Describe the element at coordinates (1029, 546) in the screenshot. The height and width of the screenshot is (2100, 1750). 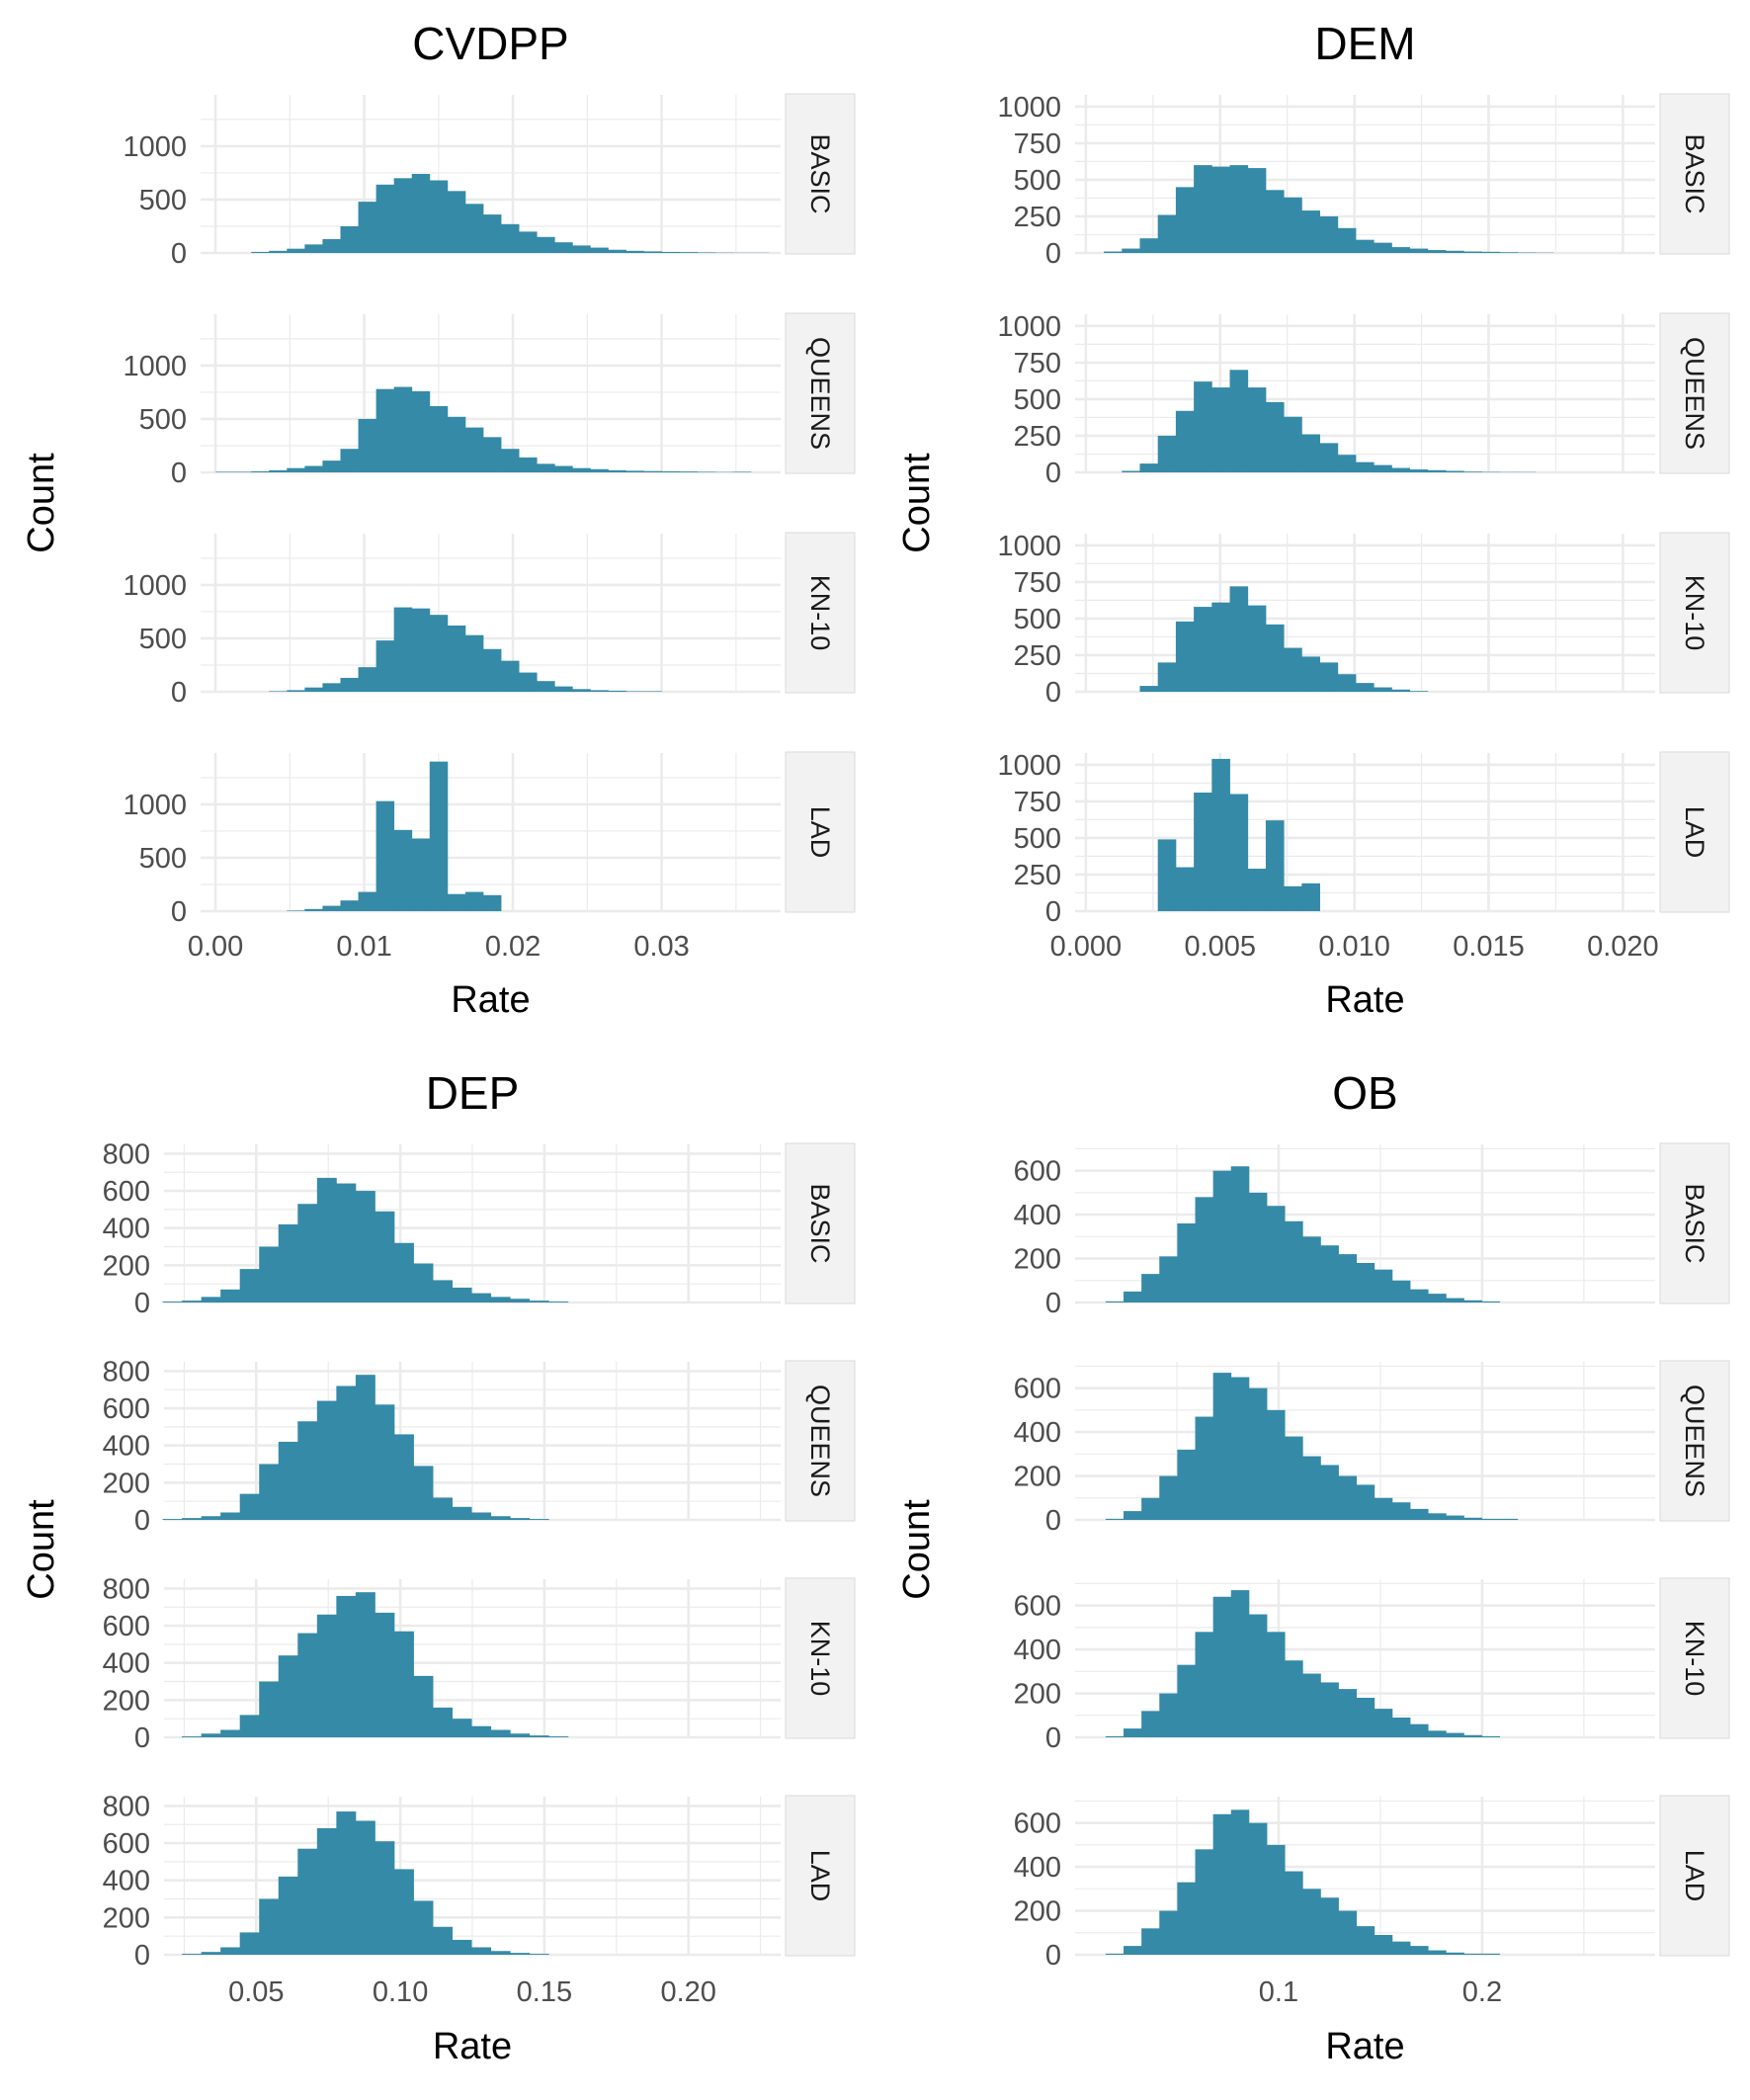
I see `y-tick-label: 1000` at that location.